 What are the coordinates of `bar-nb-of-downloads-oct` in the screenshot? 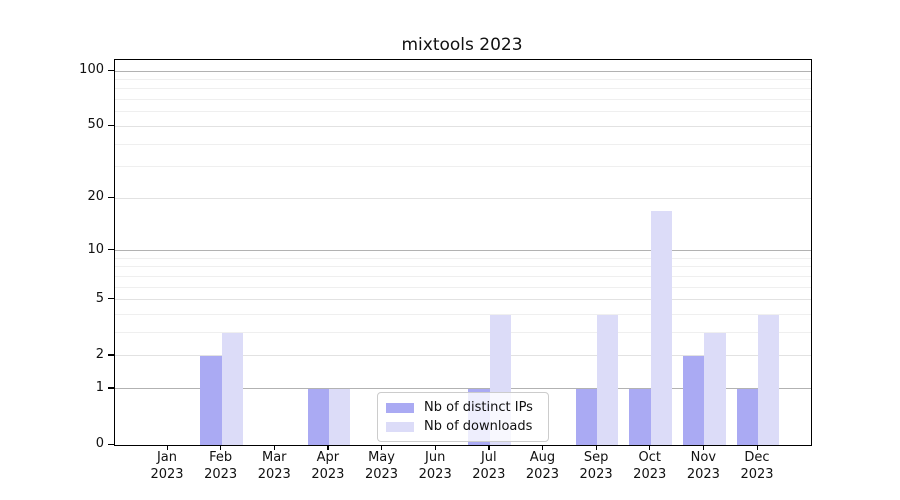 It's located at (661, 327).